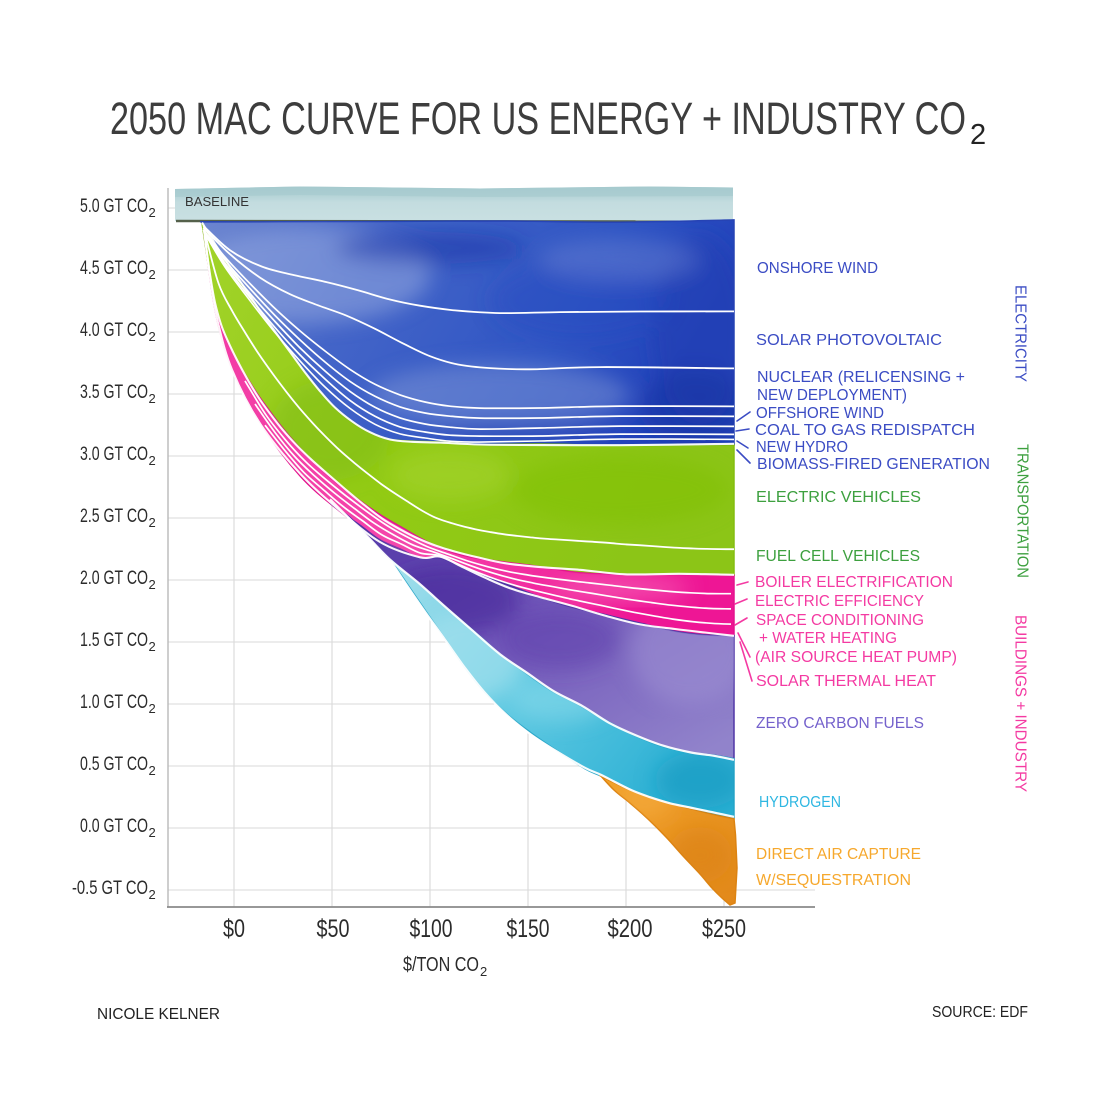  I want to click on svg-text: -0.5 GT CO, so click(110, 888).